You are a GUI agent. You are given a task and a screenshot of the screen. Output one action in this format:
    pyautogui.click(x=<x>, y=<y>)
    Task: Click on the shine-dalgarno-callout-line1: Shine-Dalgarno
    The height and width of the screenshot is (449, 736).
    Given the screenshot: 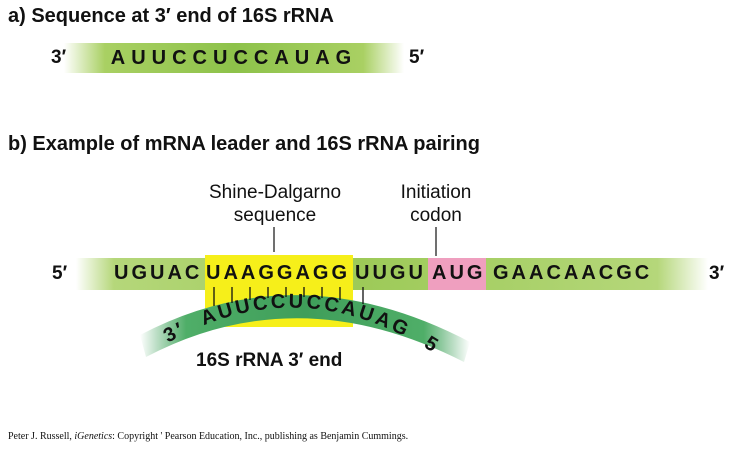 What is the action you would take?
    pyautogui.click(x=275, y=192)
    